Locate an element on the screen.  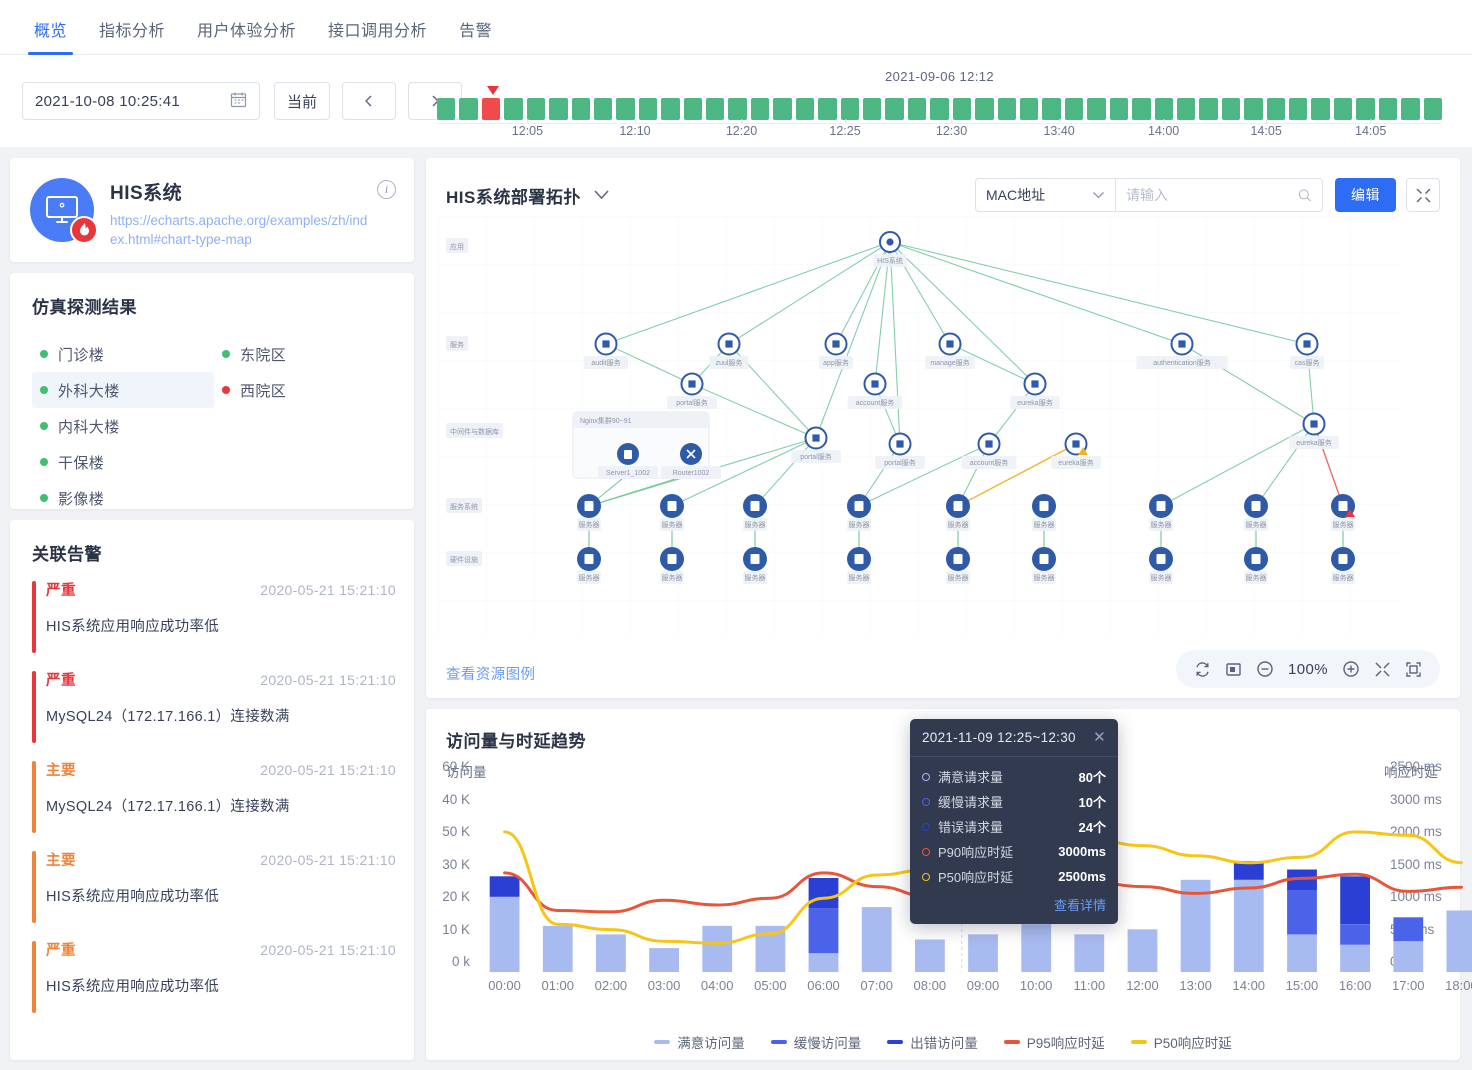
current-time-button: 当前 is located at coordinates (302, 101).